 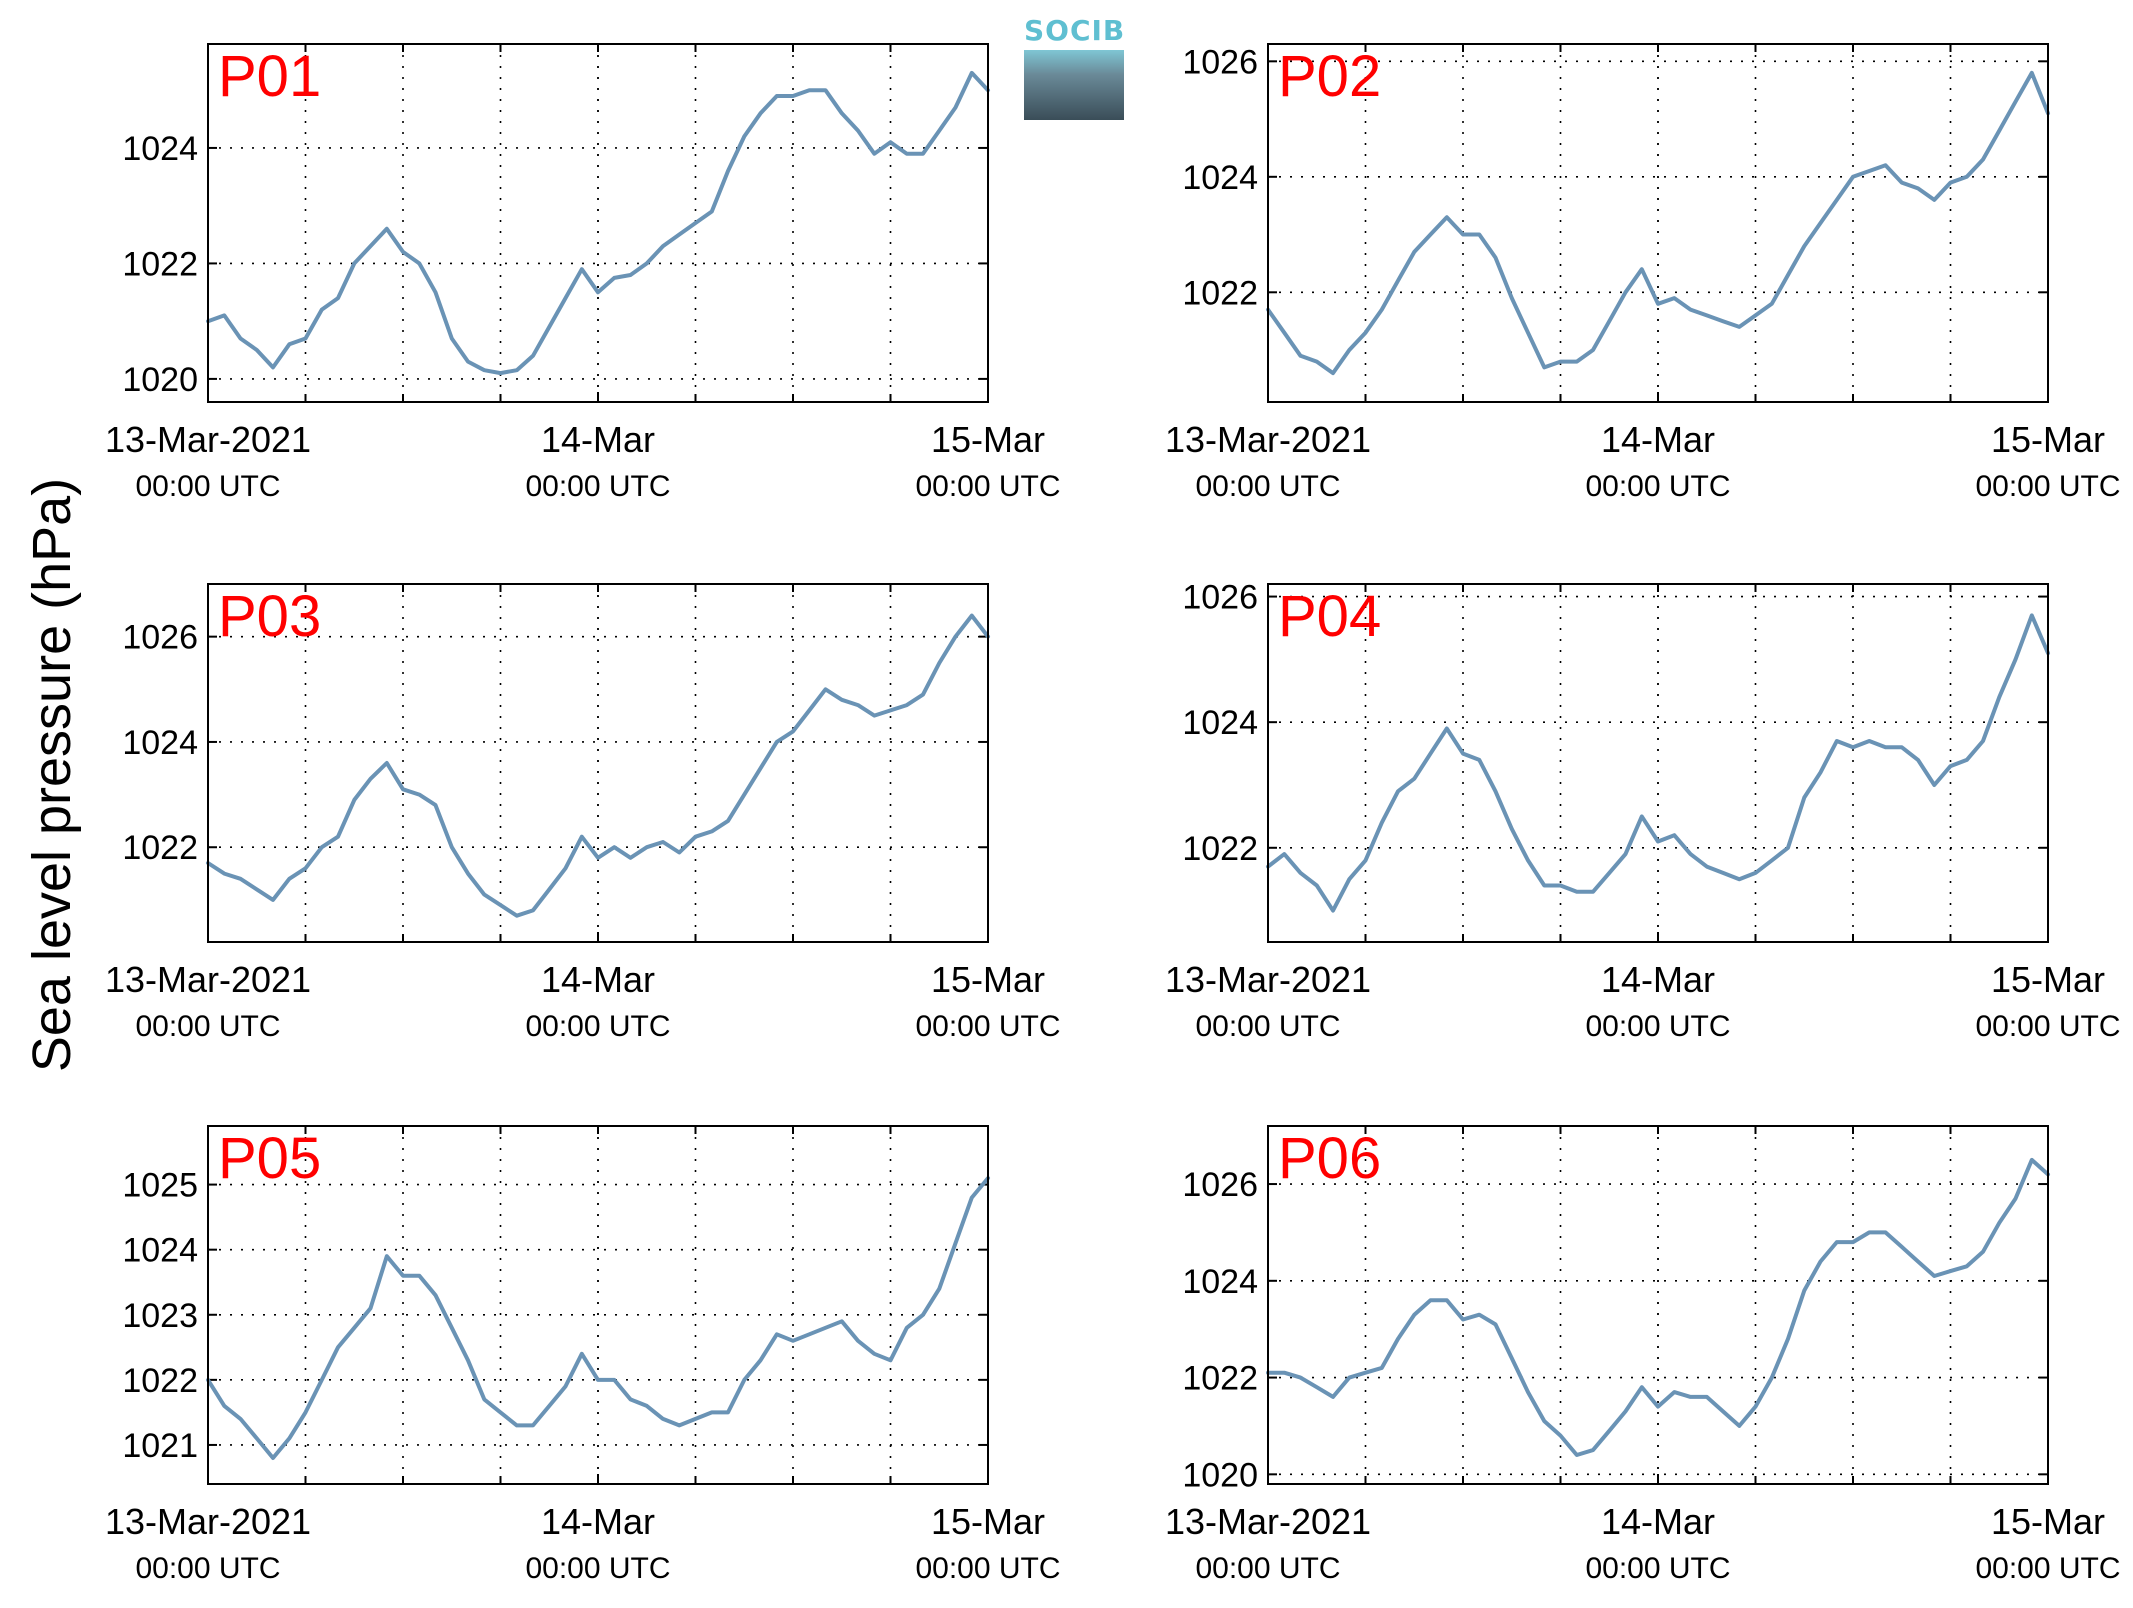 I want to click on y-tick-label: 1021, so click(x=160, y=1446).